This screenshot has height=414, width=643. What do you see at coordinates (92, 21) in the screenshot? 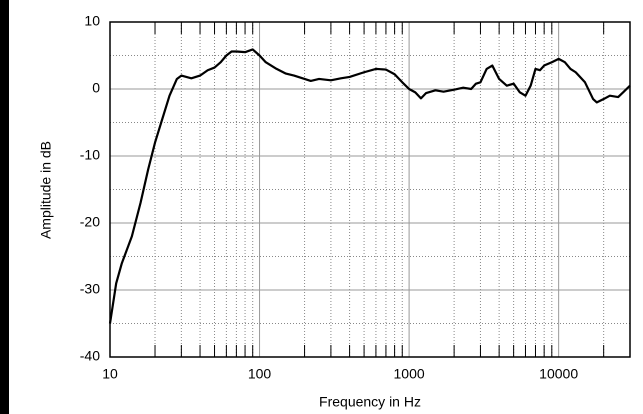
I see `y-tick-label: 10` at bounding box center [92, 21].